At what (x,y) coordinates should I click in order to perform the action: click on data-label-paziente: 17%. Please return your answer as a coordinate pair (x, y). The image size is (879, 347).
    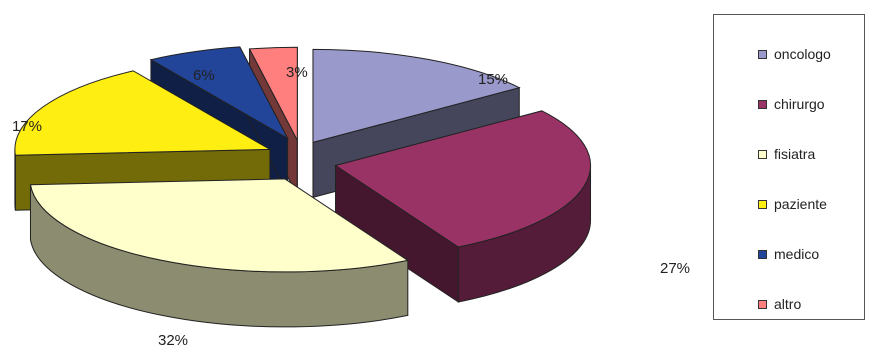
    Looking at the image, I should click on (27, 126).